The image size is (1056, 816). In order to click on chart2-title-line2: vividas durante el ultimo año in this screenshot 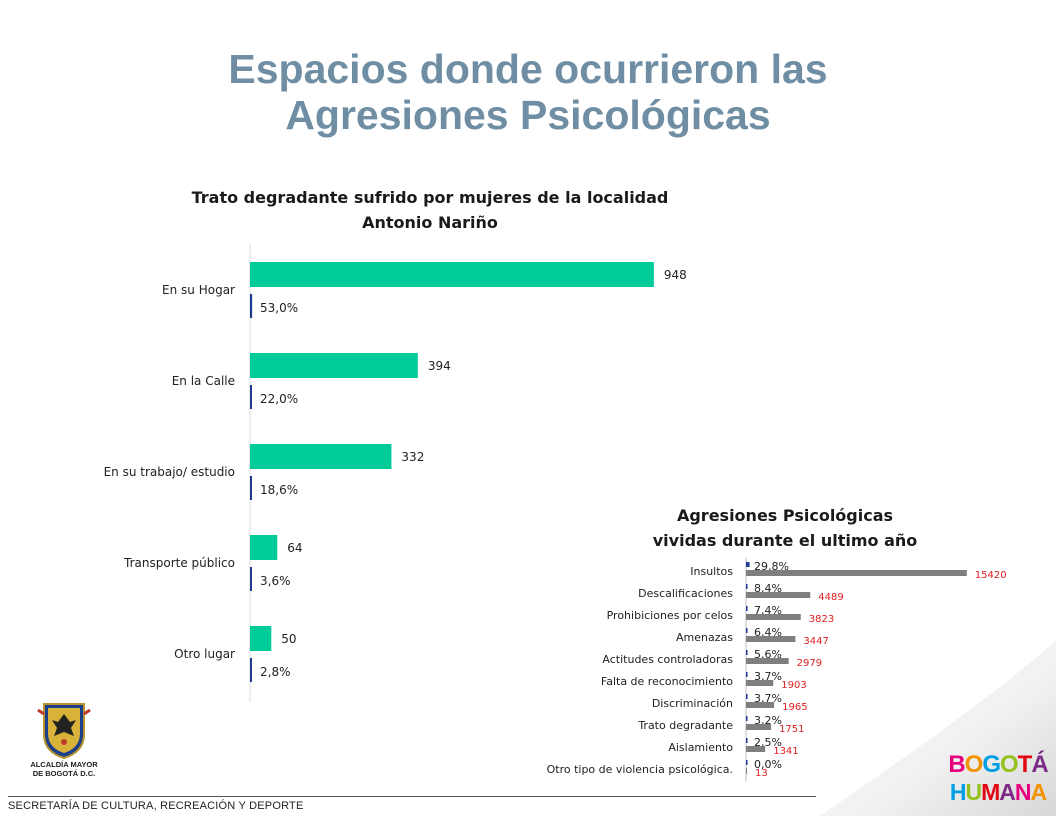, I will do `click(785, 540)`.